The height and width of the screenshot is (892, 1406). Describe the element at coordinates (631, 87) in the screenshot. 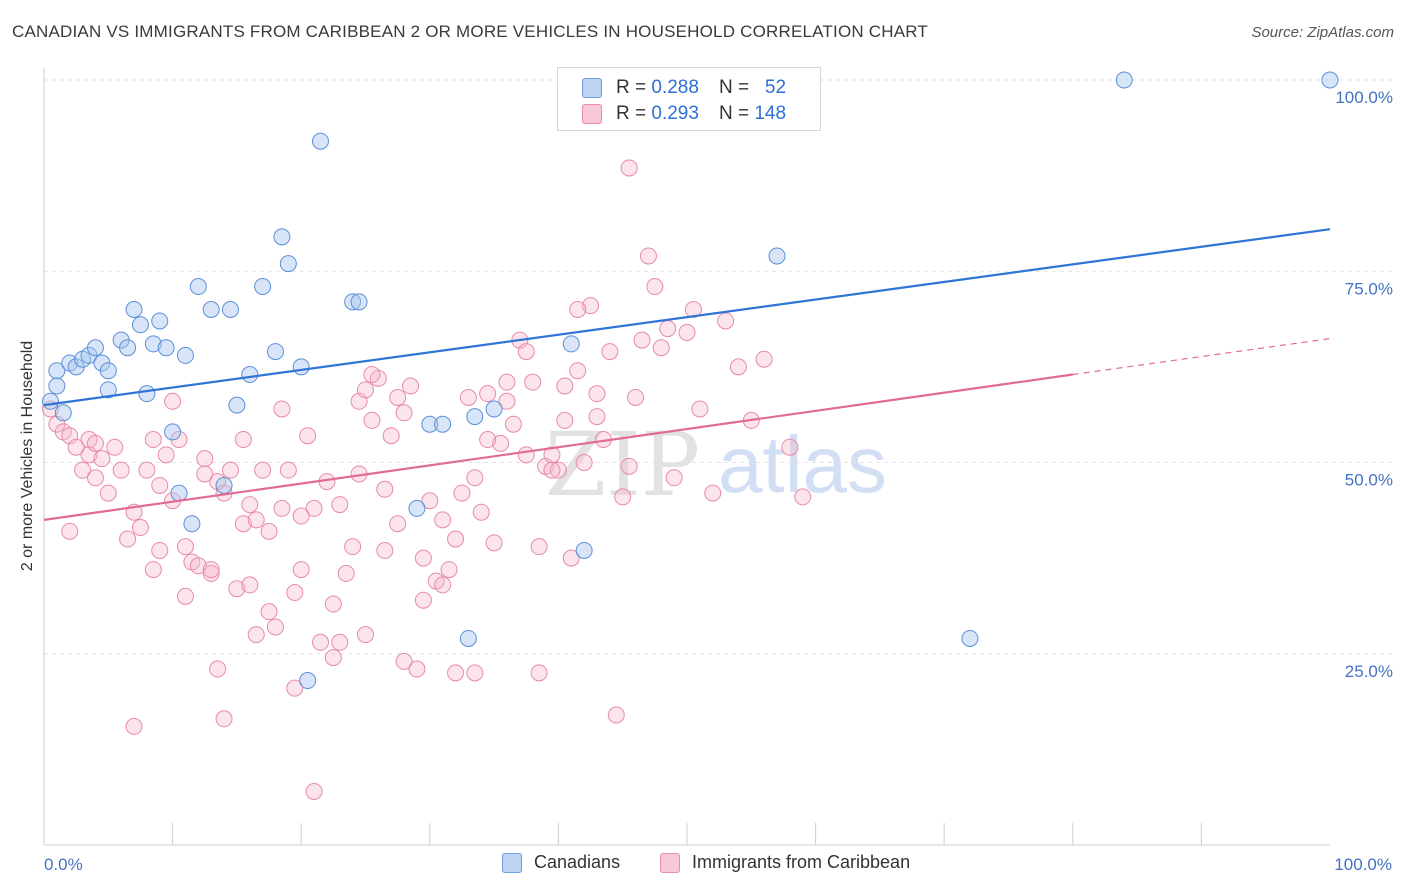

I see `legend-r-label: R =` at that location.